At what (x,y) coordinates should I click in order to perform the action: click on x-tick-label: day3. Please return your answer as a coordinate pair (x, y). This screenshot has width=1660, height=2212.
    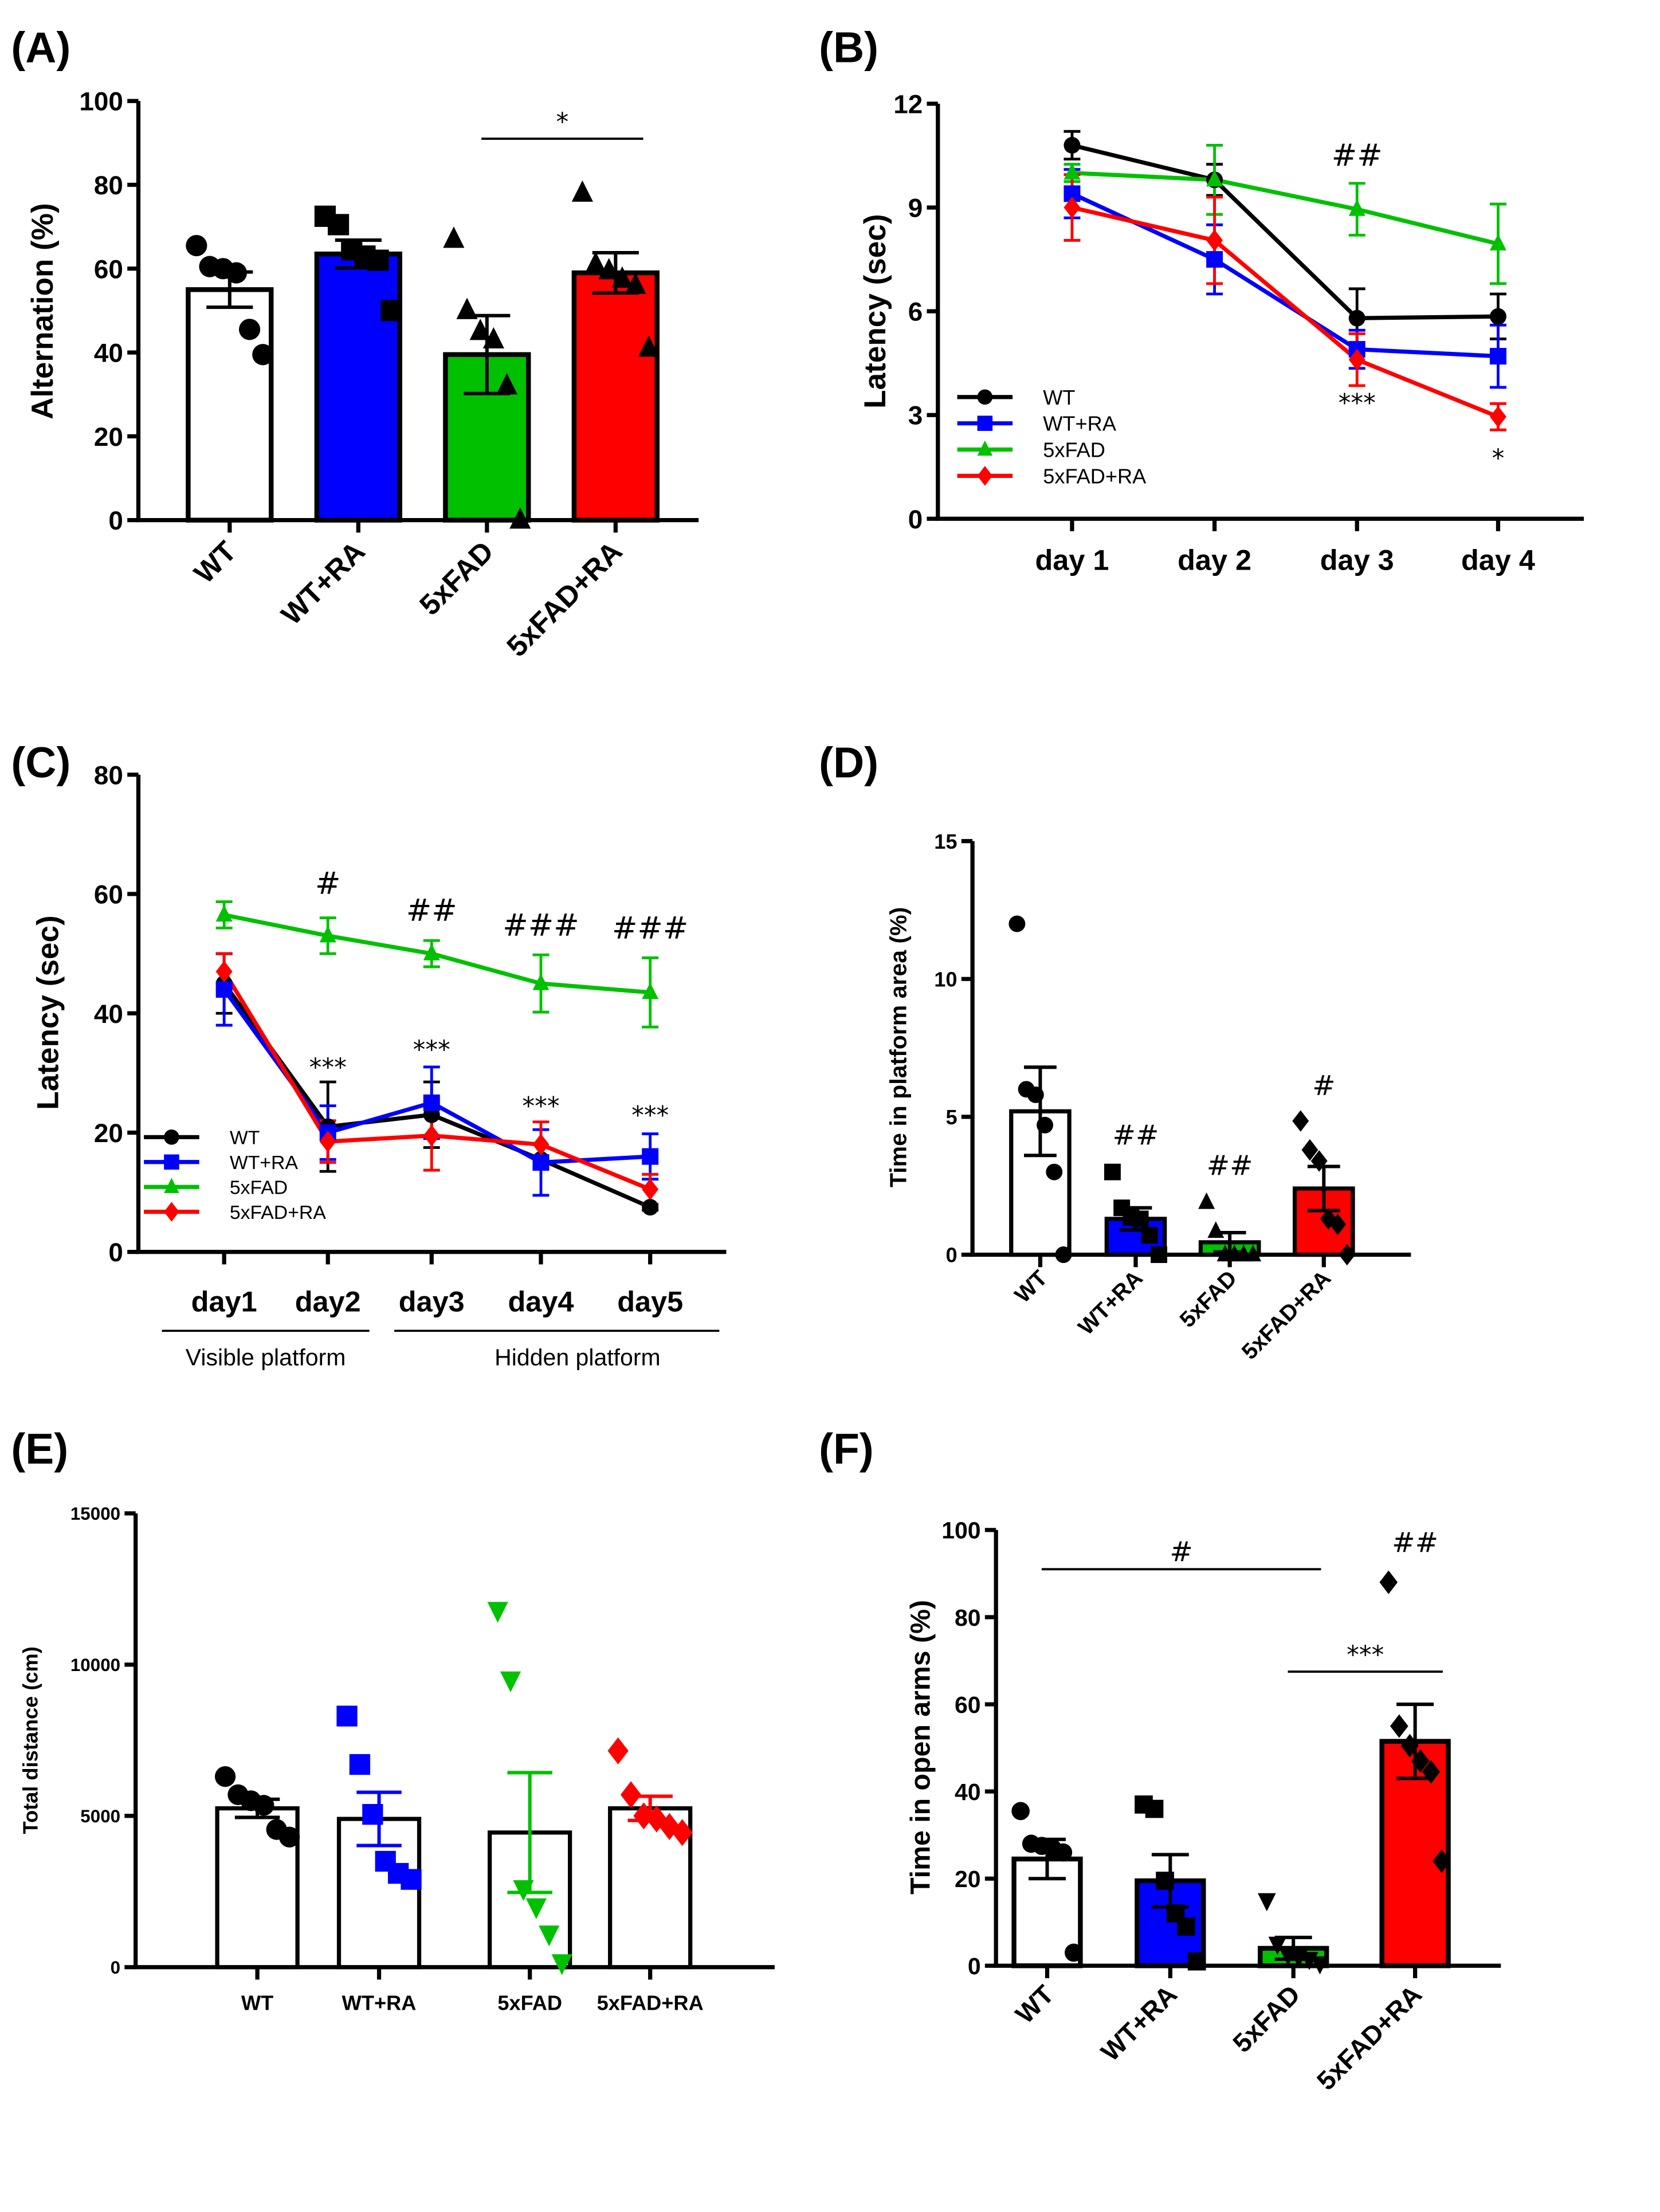
    Looking at the image, I should click on (432, 1301).